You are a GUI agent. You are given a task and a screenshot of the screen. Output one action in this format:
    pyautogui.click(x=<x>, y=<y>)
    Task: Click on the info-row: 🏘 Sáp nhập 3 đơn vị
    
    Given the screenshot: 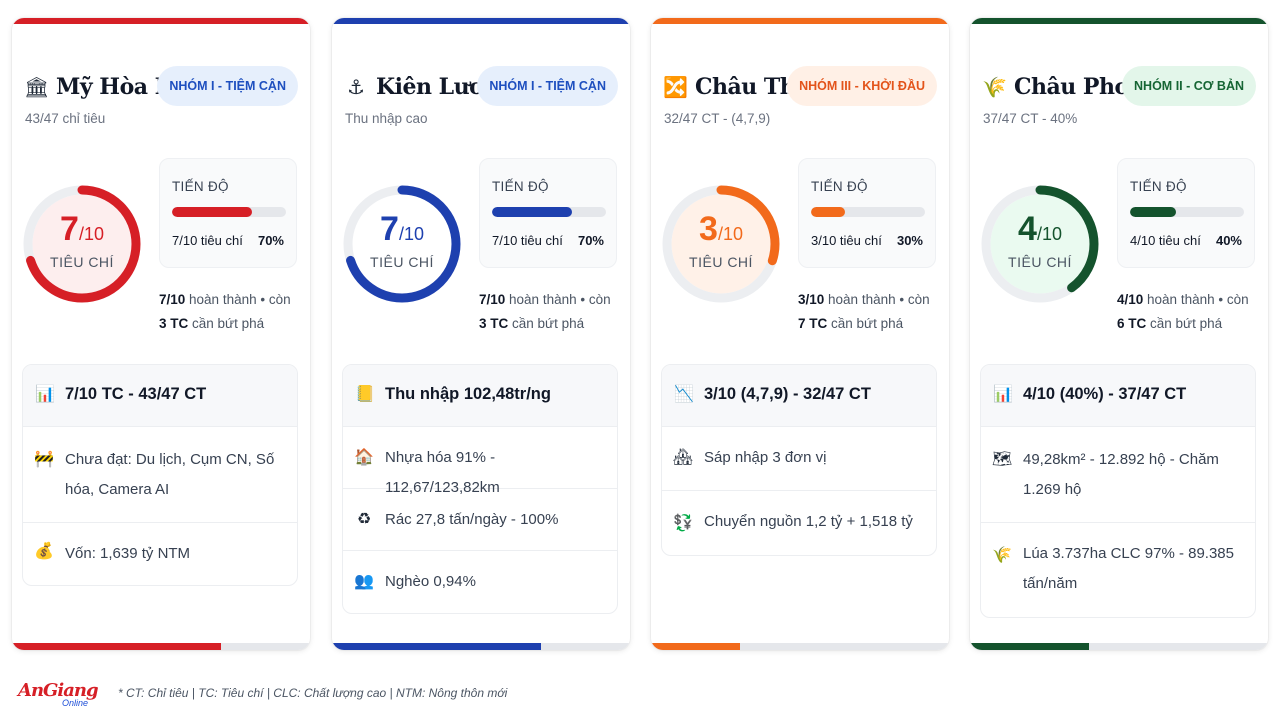 What is the action you would take?
    pyautogui.click(x=799, y=459)
    